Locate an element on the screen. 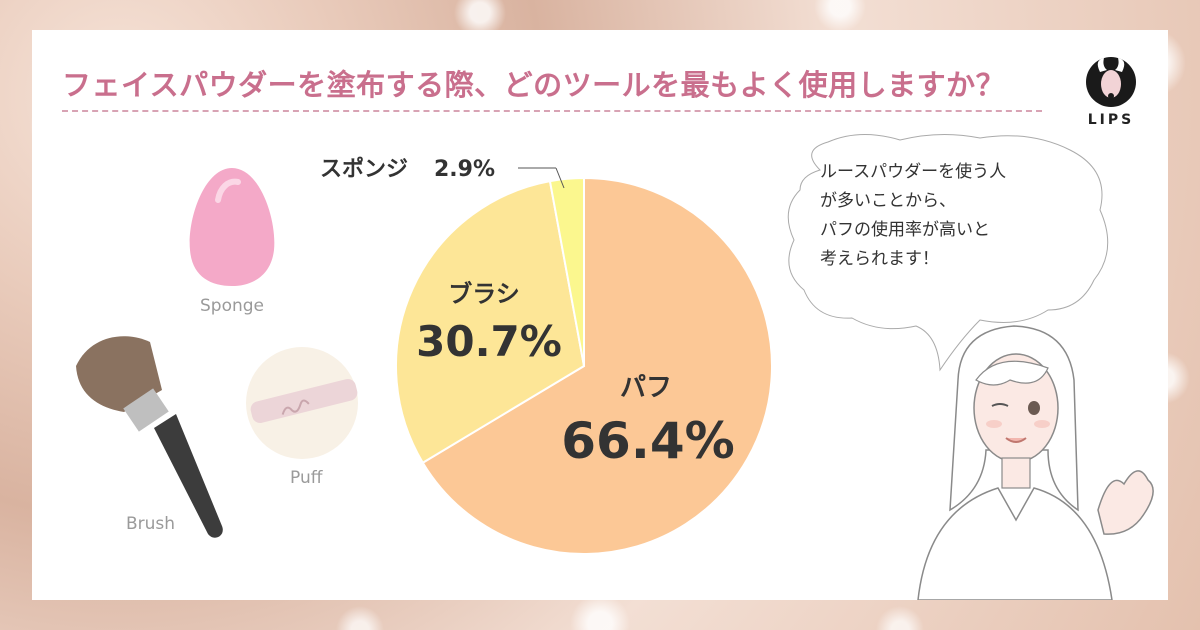  slice-label-sponge: スポンジ is located at coordinates (364, 169).